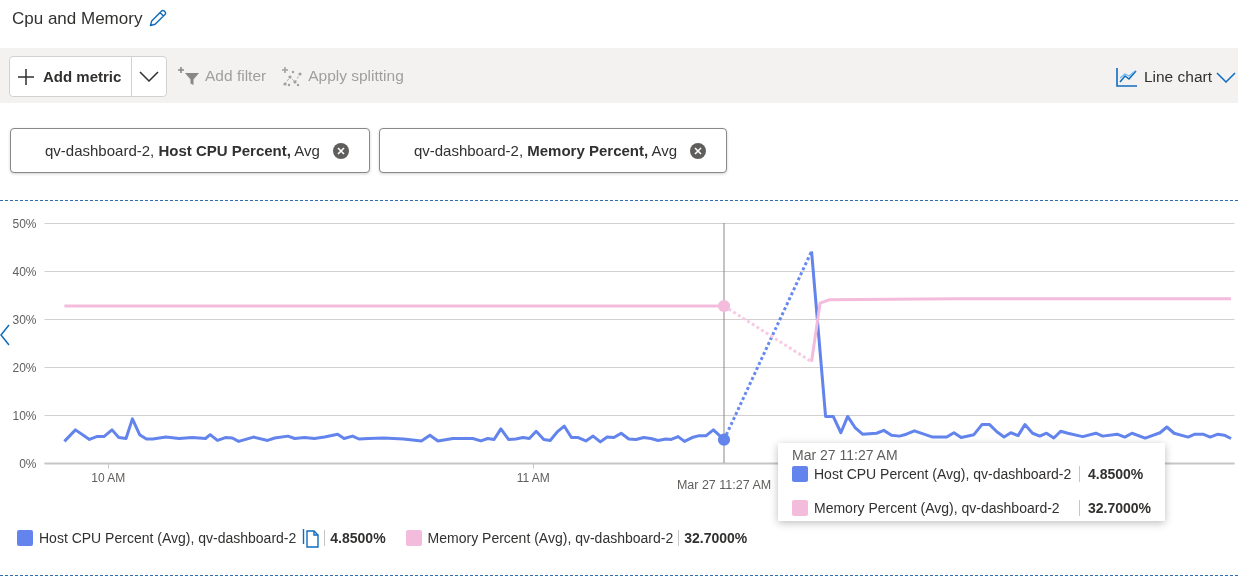  What do you see at coordinates (553, 150) in the screenshot?
I see `metric-pill: qv-dashboard-2, Memory Percent, Avg` at bounding box center [553, 150].